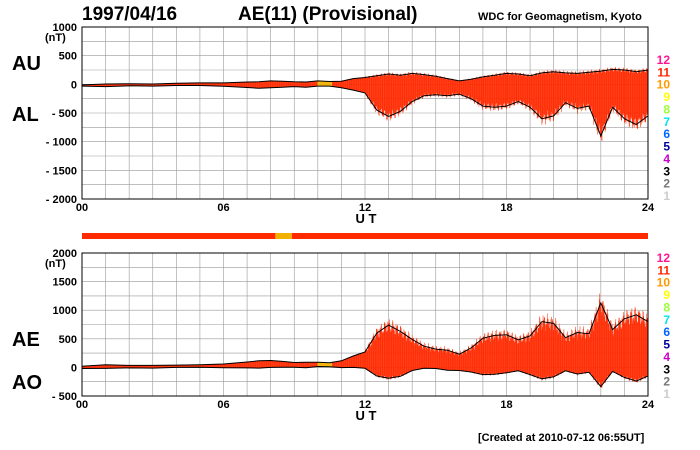 The height and width of the screenshot is (450, 700). I want to click on y-tick-label: 1500, so click(65, 283).